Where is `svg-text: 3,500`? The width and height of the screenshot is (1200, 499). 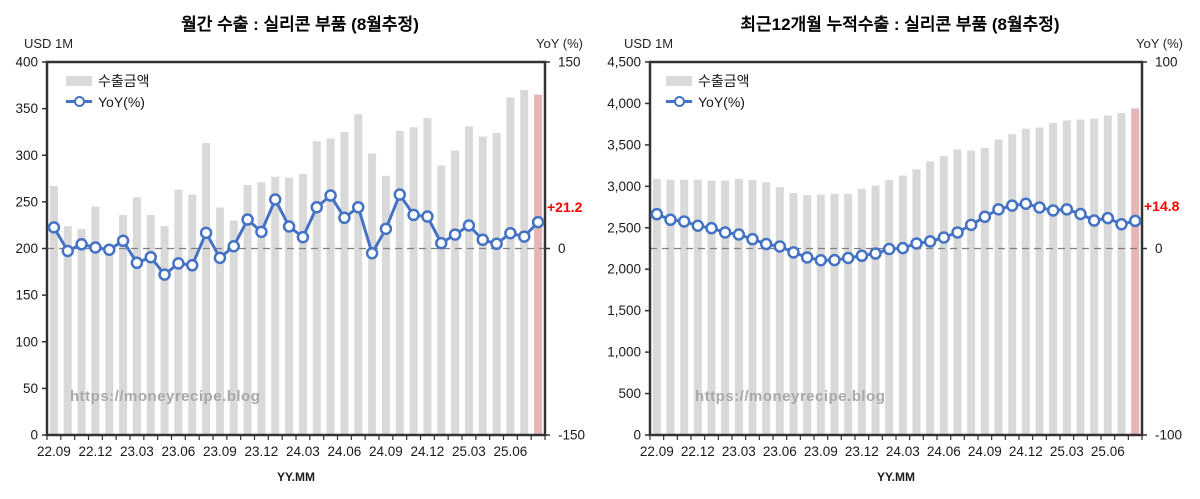
svg-text: 3,500 is located at coordinates (624, 144).